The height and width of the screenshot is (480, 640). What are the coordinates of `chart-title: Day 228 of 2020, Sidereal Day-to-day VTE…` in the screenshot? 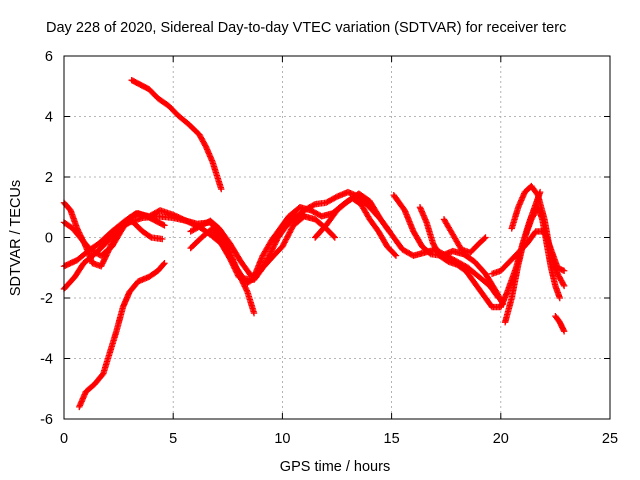 It's located at (306, 28).